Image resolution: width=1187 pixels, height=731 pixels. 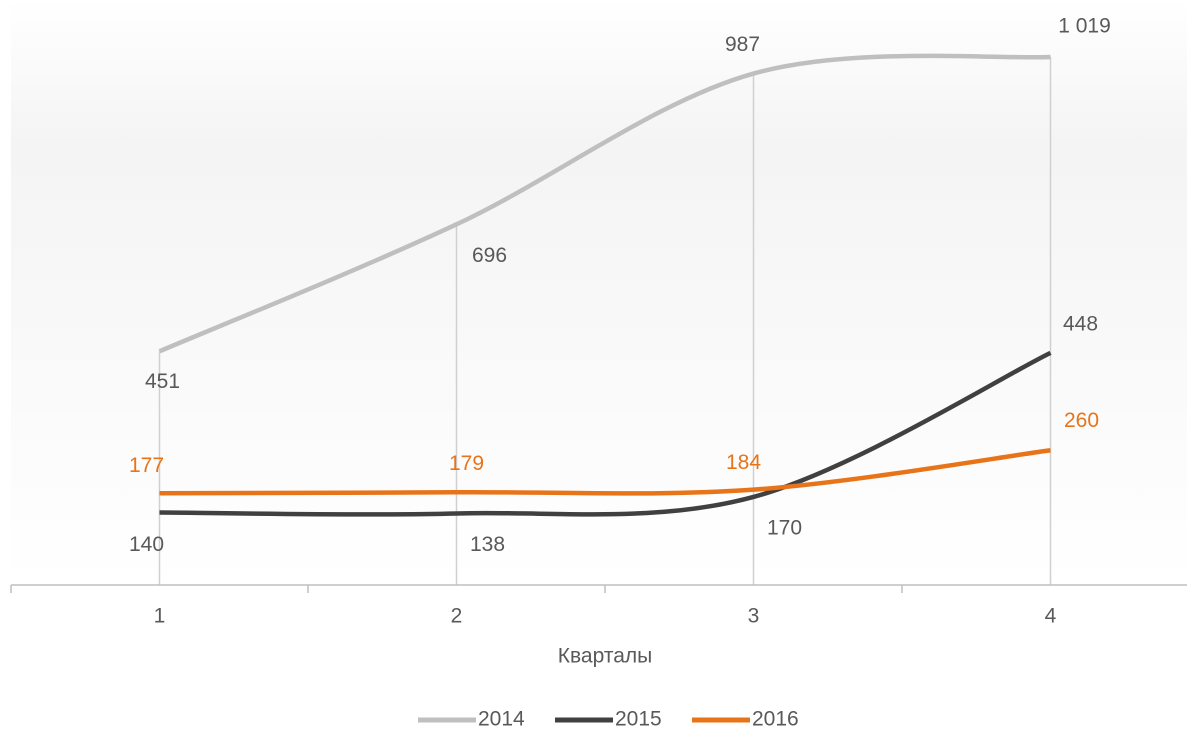 I want to click on data-label: 1 019, so click(x=1084, y=26).